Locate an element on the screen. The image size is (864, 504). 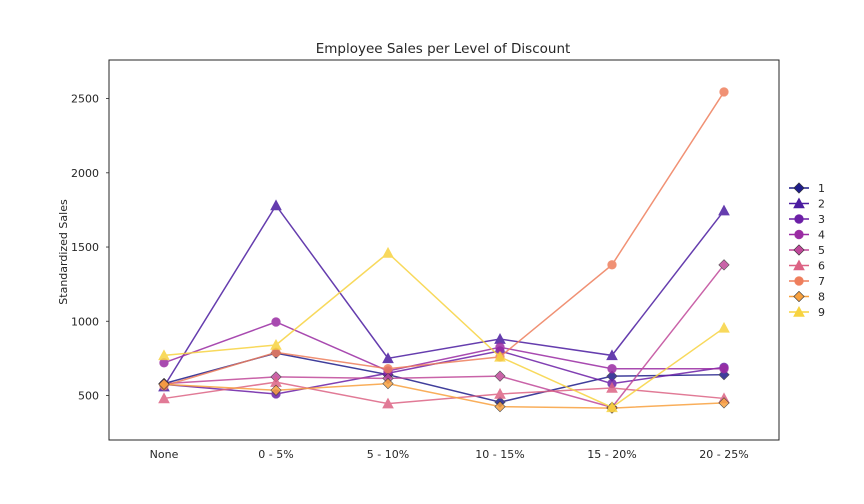
x-tick-label: 15 - 20% is located at coordinates (611, 454).